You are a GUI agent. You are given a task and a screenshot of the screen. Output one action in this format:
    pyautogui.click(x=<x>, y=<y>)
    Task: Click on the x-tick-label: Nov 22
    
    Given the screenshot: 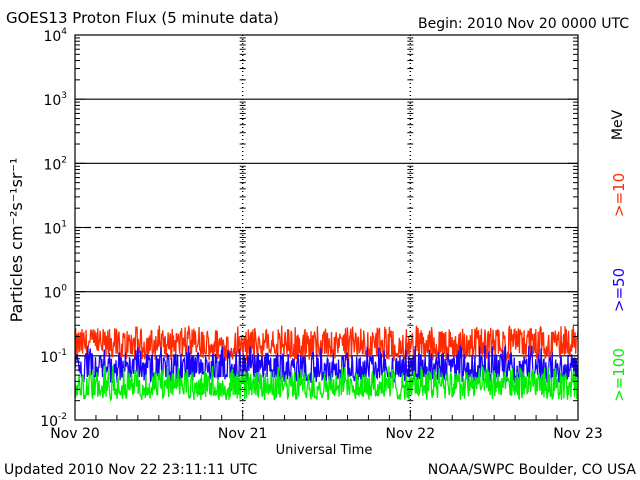 What is the action you would take?
    pyautogui.click(x=411, y=434)
    